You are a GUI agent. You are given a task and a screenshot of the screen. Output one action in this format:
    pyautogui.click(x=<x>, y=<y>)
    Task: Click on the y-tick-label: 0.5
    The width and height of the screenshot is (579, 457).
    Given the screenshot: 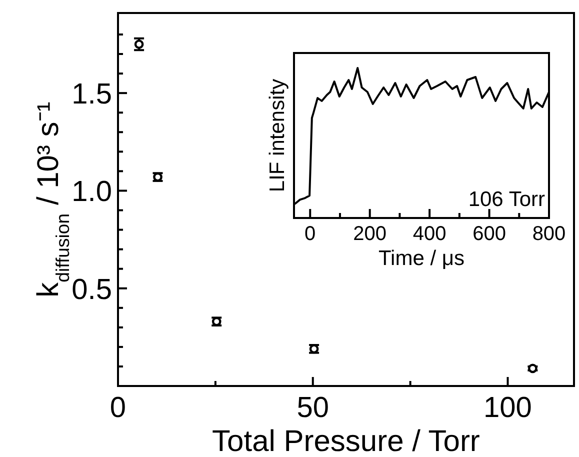 What is the action you would take?
    pyautogui.click(x=92, y=290)
    